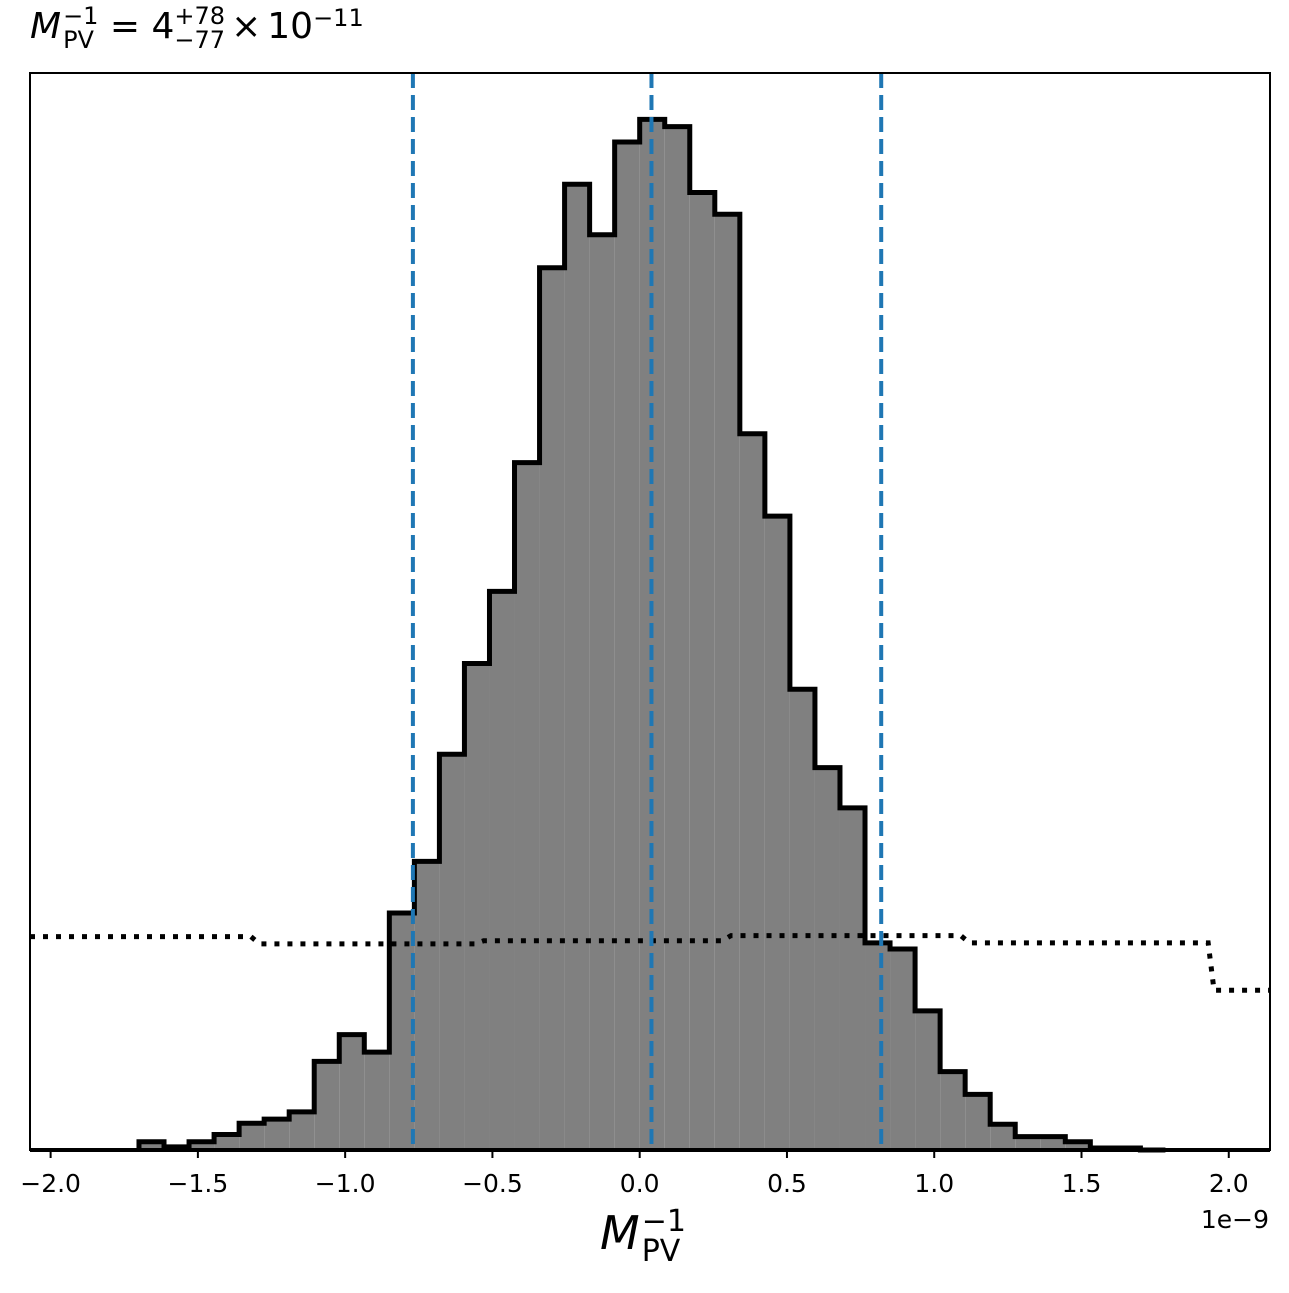  I want to click on title-times: ×, so click(246, 26).